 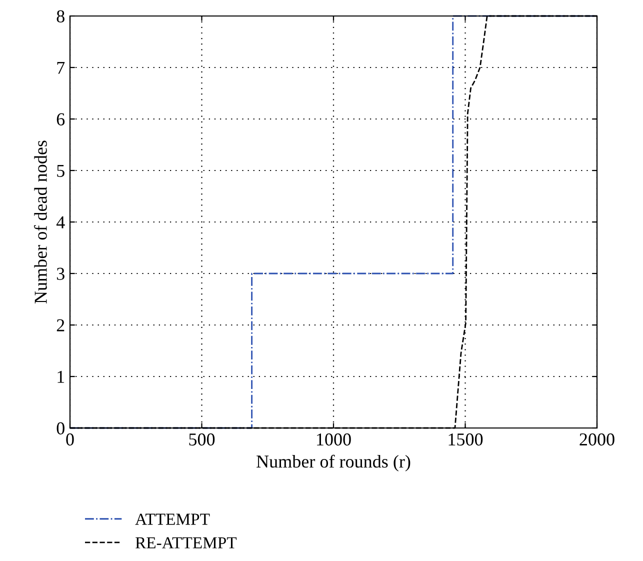 I want to click on legend-label: RE-ATTEMPT, so click(x=186, y=542).